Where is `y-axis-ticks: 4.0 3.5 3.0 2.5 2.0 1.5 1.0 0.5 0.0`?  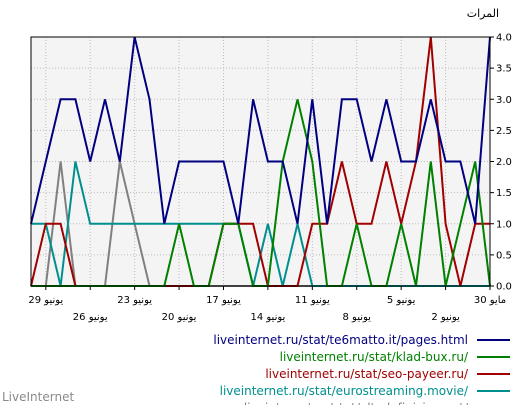
y-axis-ticks: 4.0 3.5 3.0 2.5 2.0 1.5 1.0 0.5 0.0 is located at coordinates (501, 163).